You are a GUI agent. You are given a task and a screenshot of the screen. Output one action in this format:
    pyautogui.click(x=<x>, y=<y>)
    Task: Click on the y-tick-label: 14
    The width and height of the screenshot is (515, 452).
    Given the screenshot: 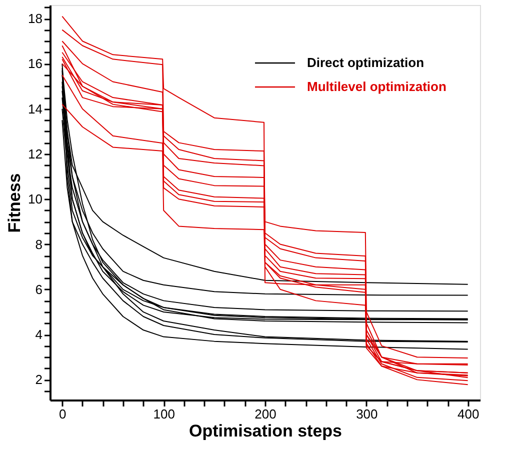 What is the action you would take?
    pyautogui.click(x=35, y=108)
    